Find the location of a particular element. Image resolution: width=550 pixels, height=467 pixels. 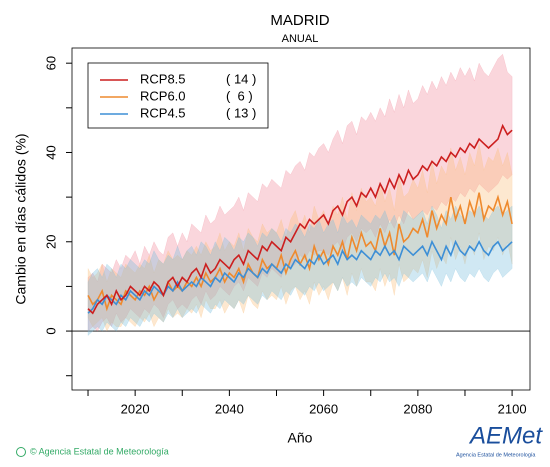

x-tick-label: 2040 is located at coordinates (229, 408).